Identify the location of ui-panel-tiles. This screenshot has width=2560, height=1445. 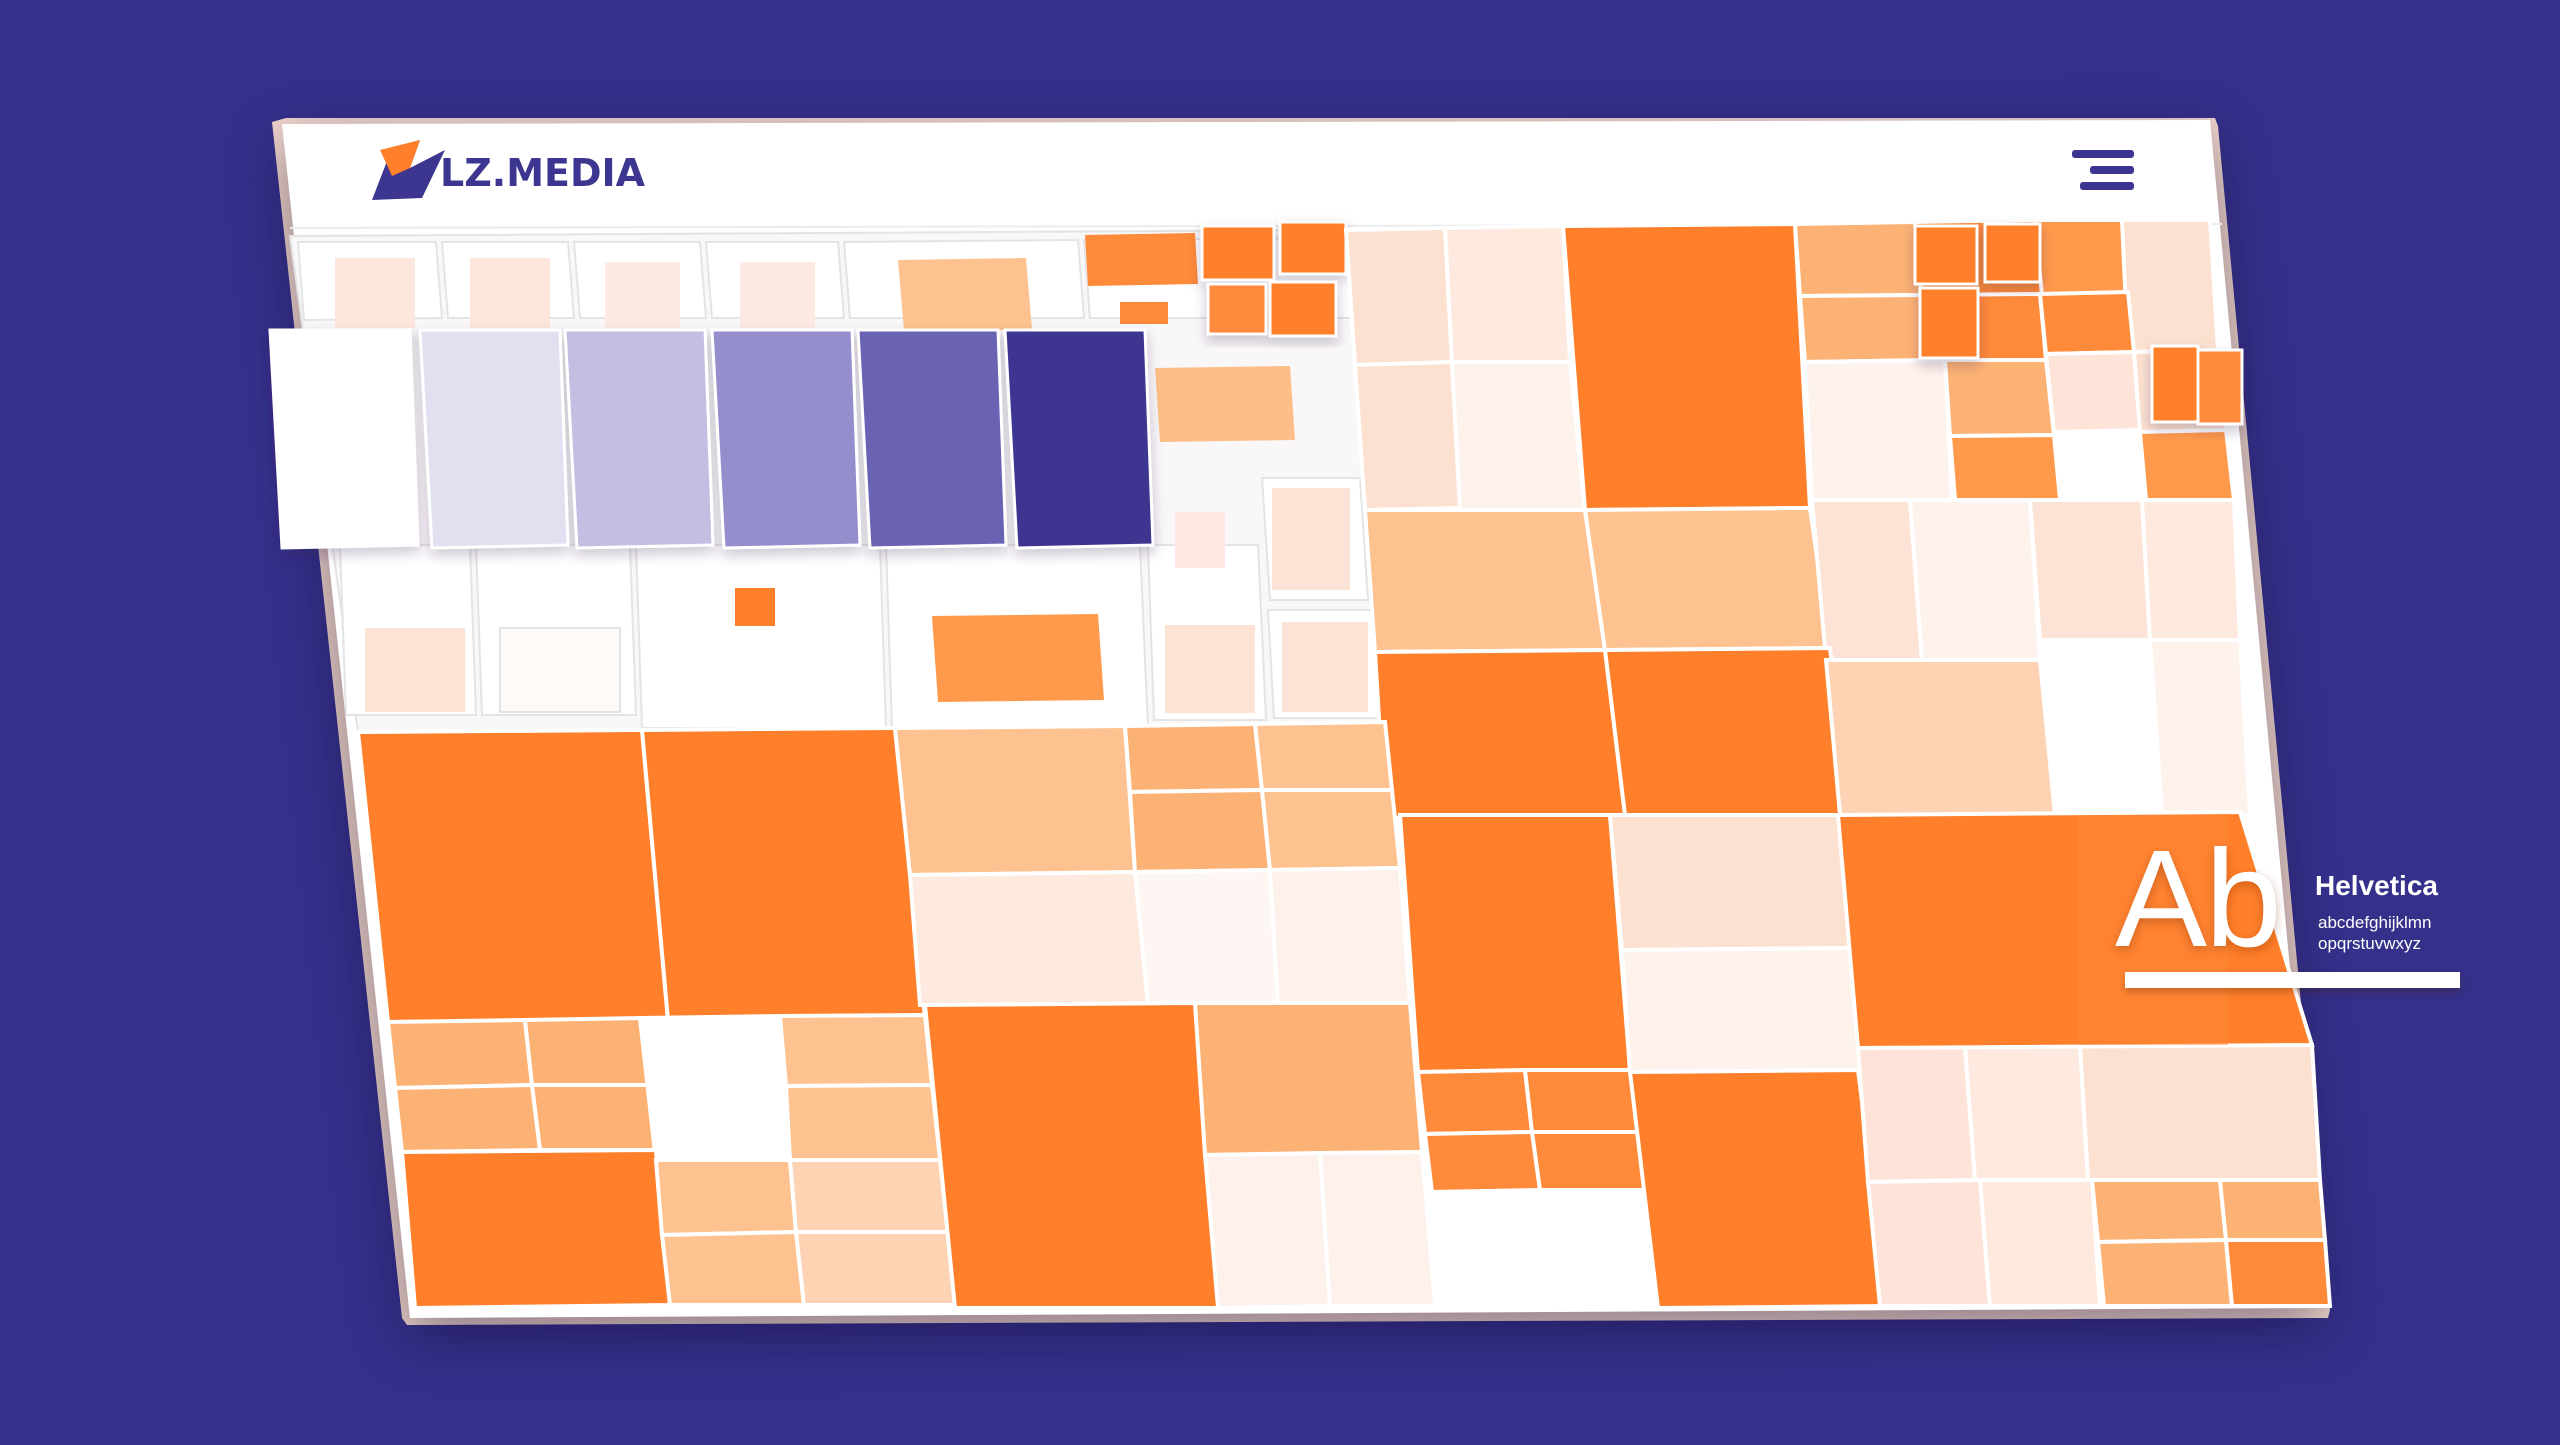
(851, 473).